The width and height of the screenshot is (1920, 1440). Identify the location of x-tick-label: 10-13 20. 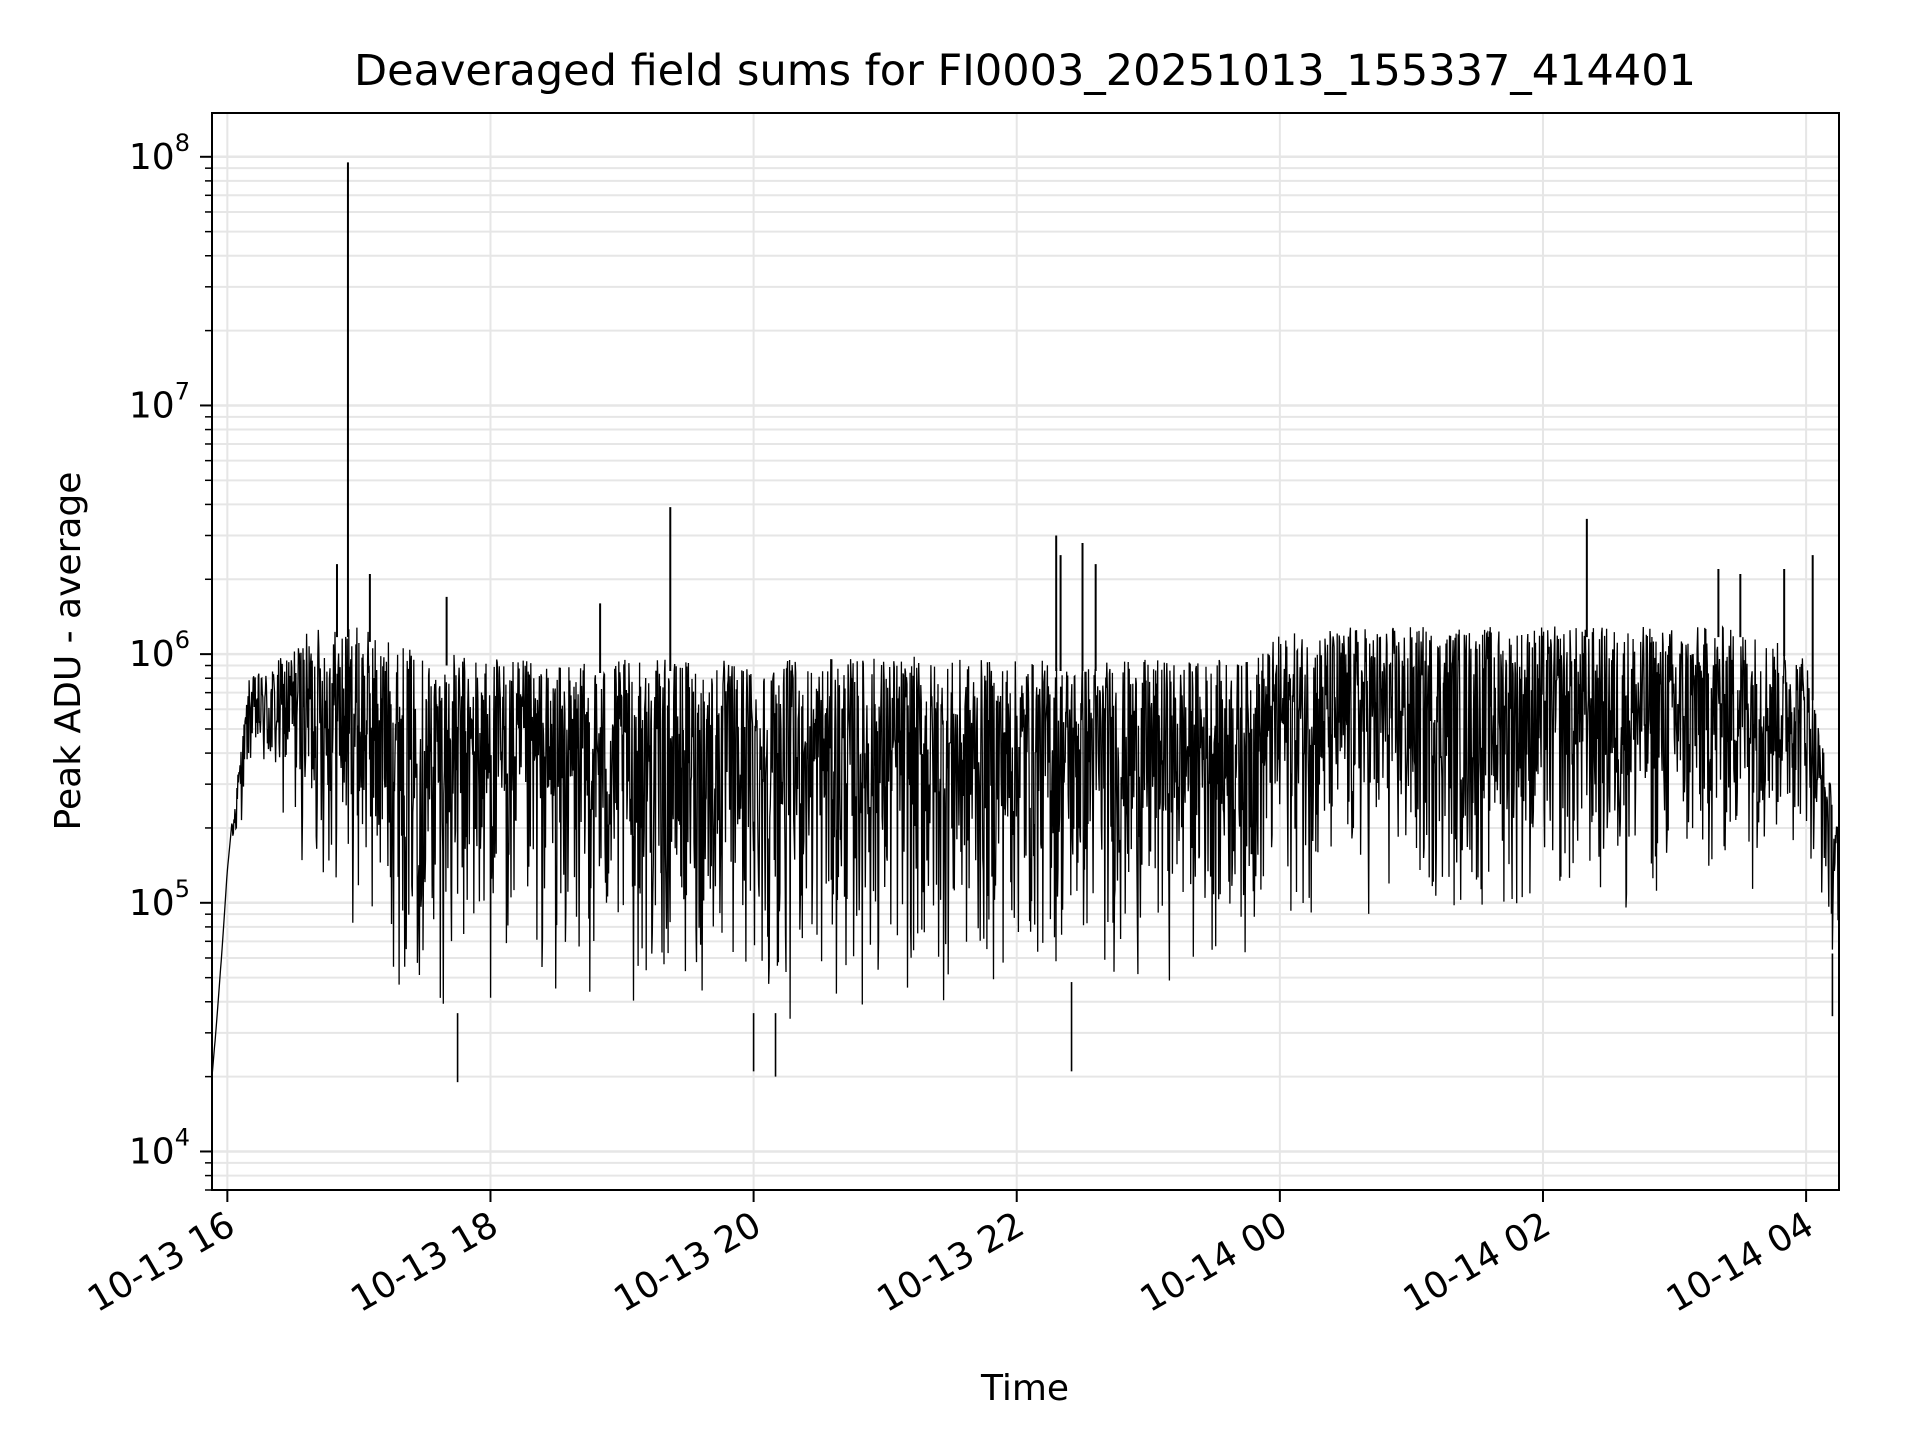
(687, 1262).